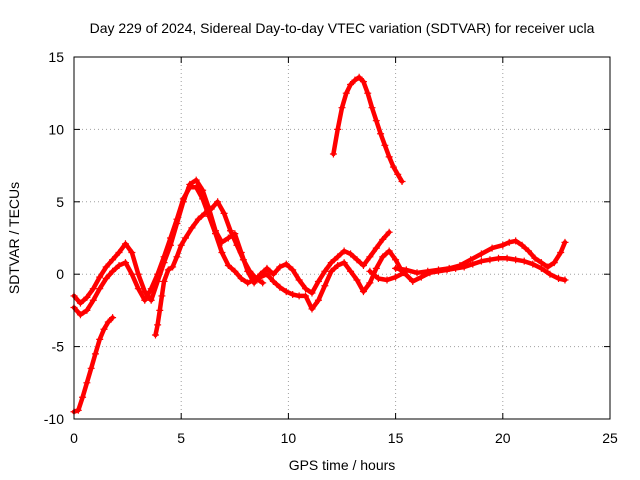 This screenshot has height=480, width=640. Describe the element at coordinates (181, 438) in the screenshot. I see `x-tick-label: 5` at that location.